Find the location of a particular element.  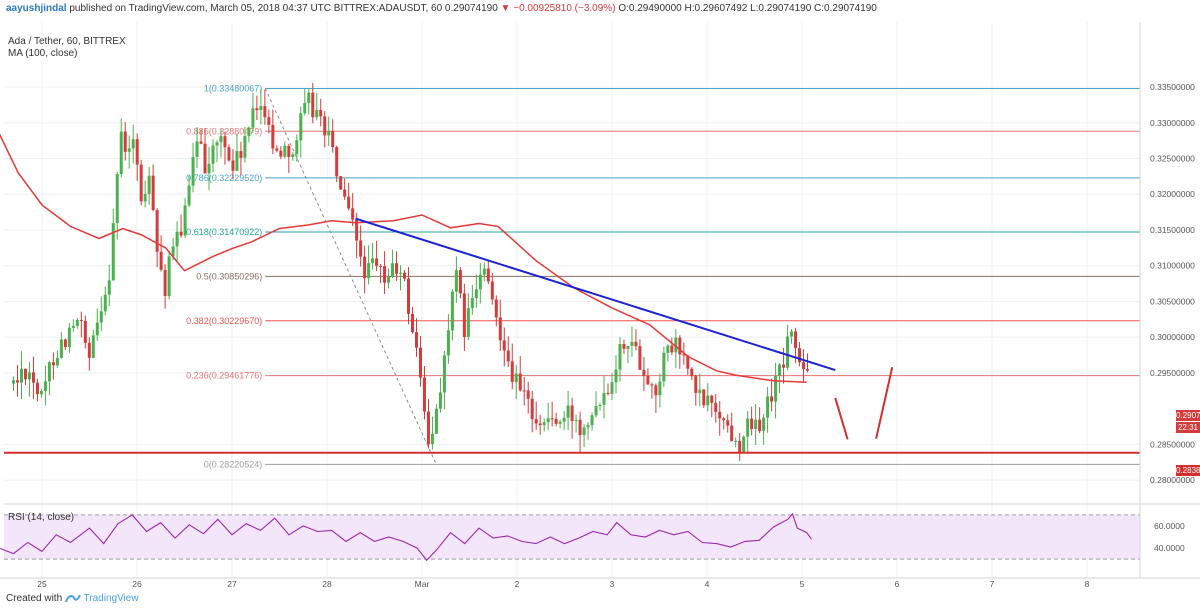

support-price-tag: 0.28383471 is located at coordinates (1188, 470).